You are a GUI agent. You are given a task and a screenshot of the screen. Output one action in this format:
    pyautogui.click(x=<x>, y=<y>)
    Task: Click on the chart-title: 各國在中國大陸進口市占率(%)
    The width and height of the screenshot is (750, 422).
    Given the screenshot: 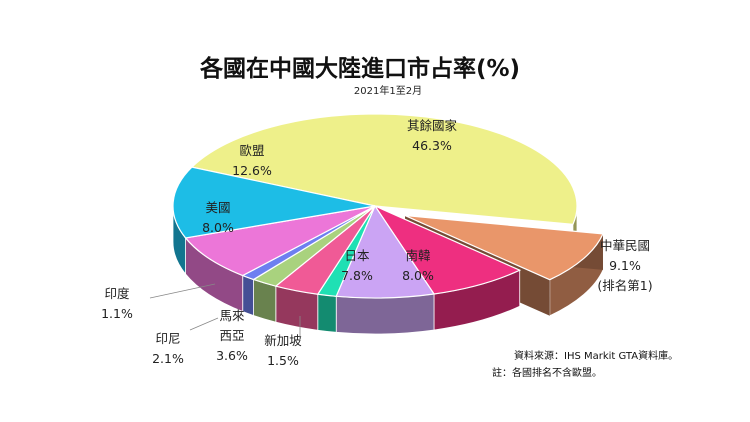 What is the action you would take?
    pyautogui.click(x=359, y=68)
    